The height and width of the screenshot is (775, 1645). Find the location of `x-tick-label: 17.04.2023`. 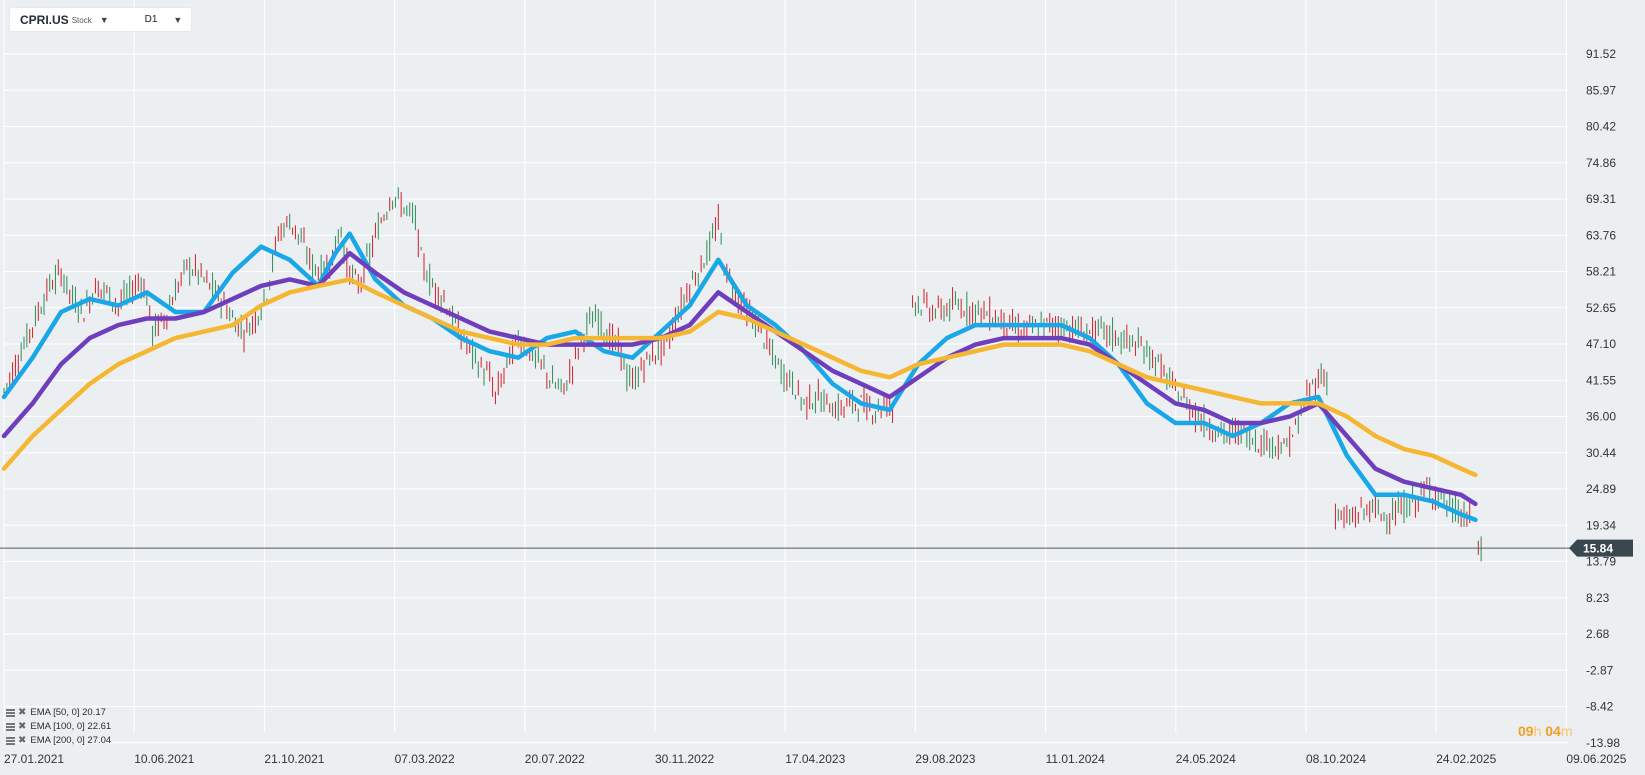

x-tick-label: 17.04.2023 is located at coordinates (815, 759).